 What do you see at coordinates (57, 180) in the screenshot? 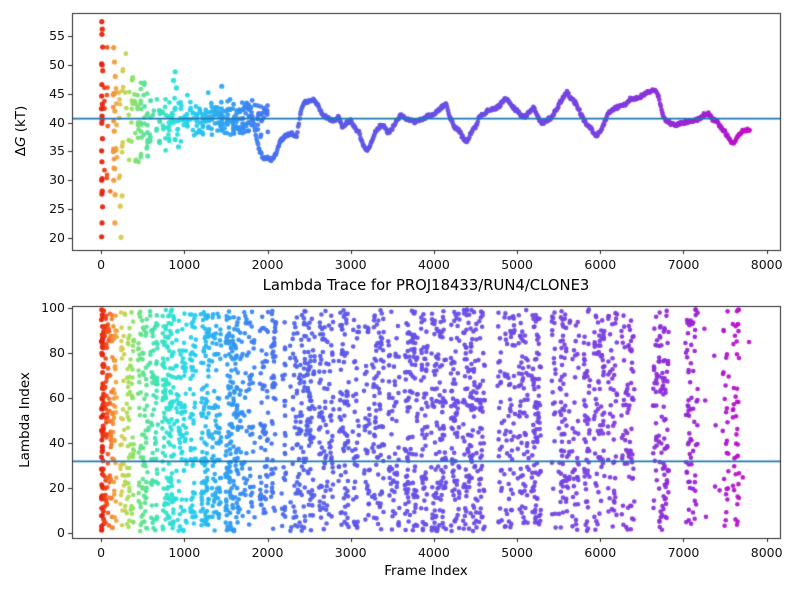
I see `y-tick-label: 30` at bounding box center [57, 180].